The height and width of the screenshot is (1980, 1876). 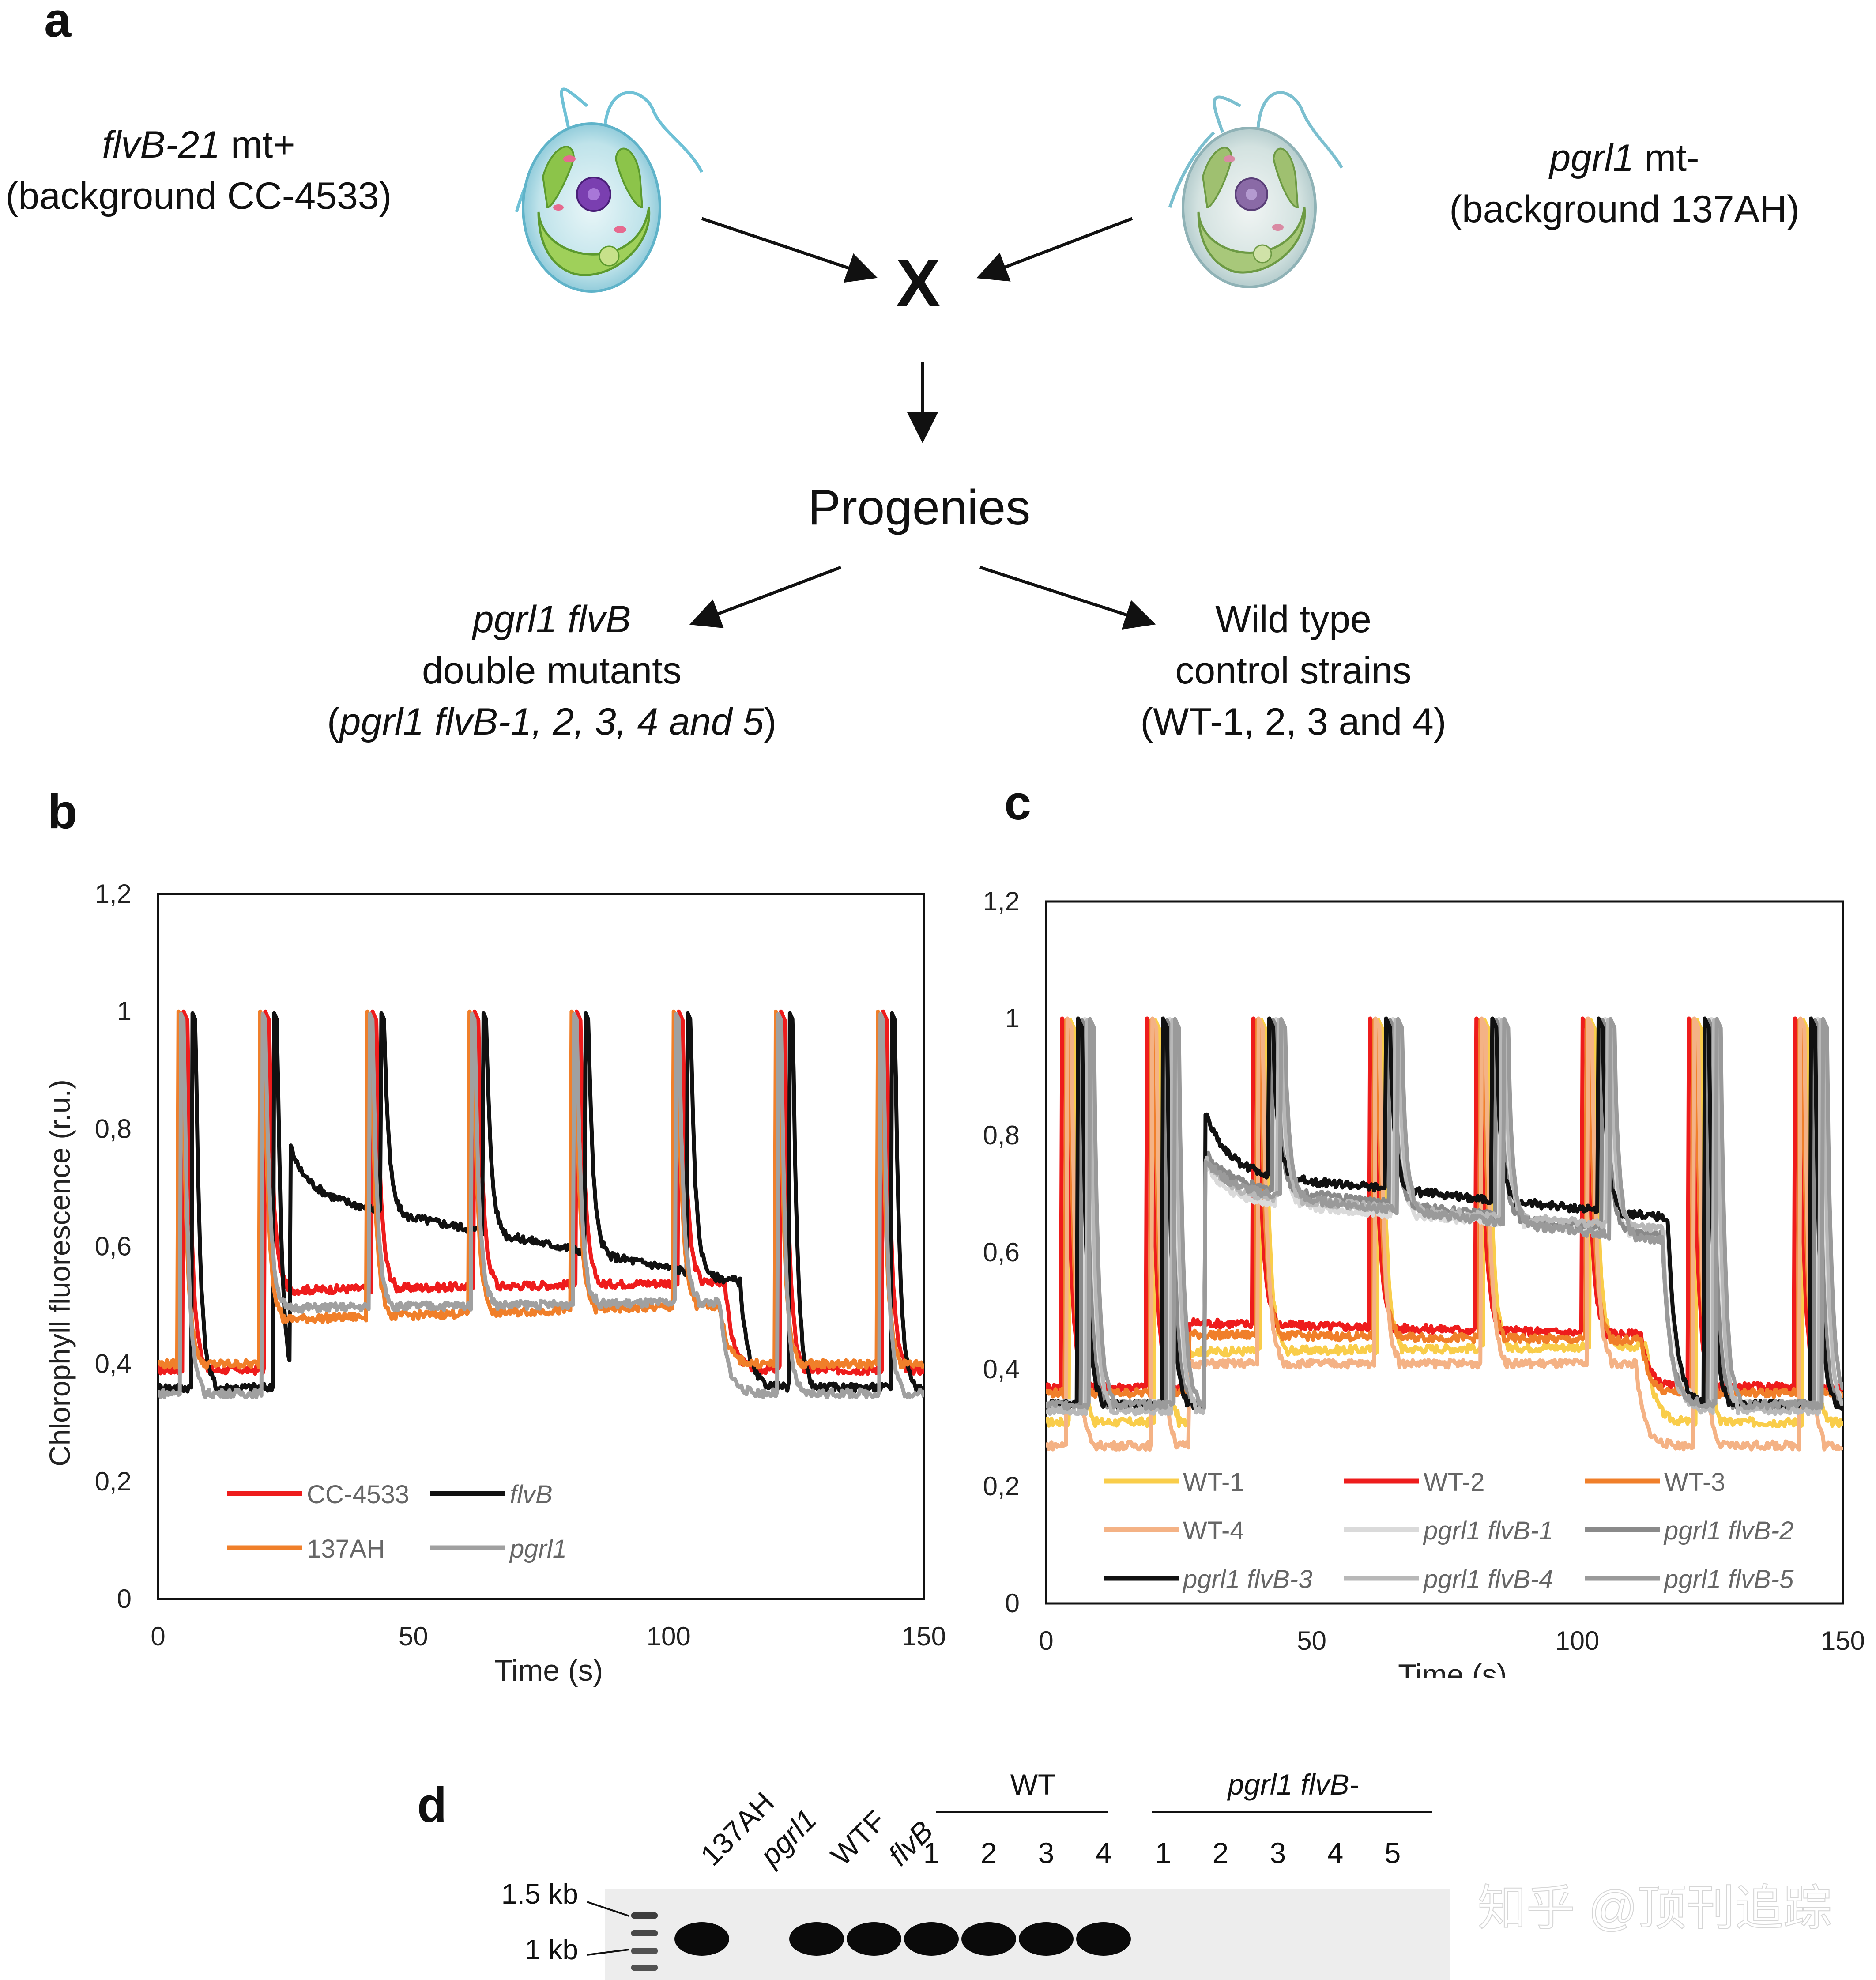 I want to click on marker-label: 1.5 kb, so click(x=539, y=1894).